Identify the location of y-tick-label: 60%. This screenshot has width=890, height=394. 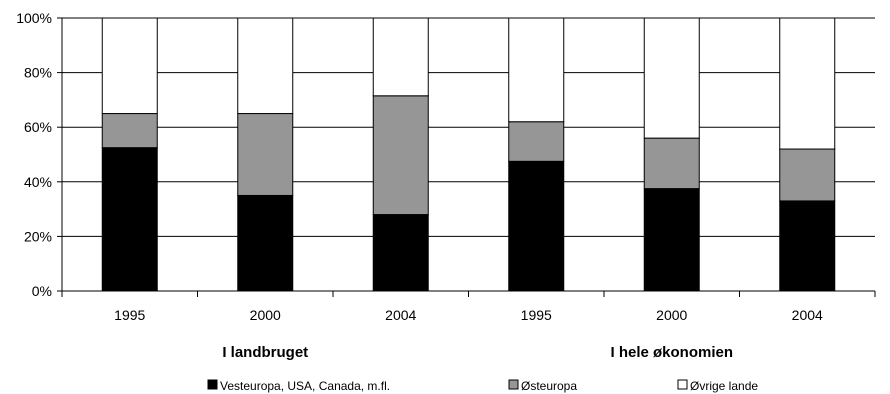
(38, 127).